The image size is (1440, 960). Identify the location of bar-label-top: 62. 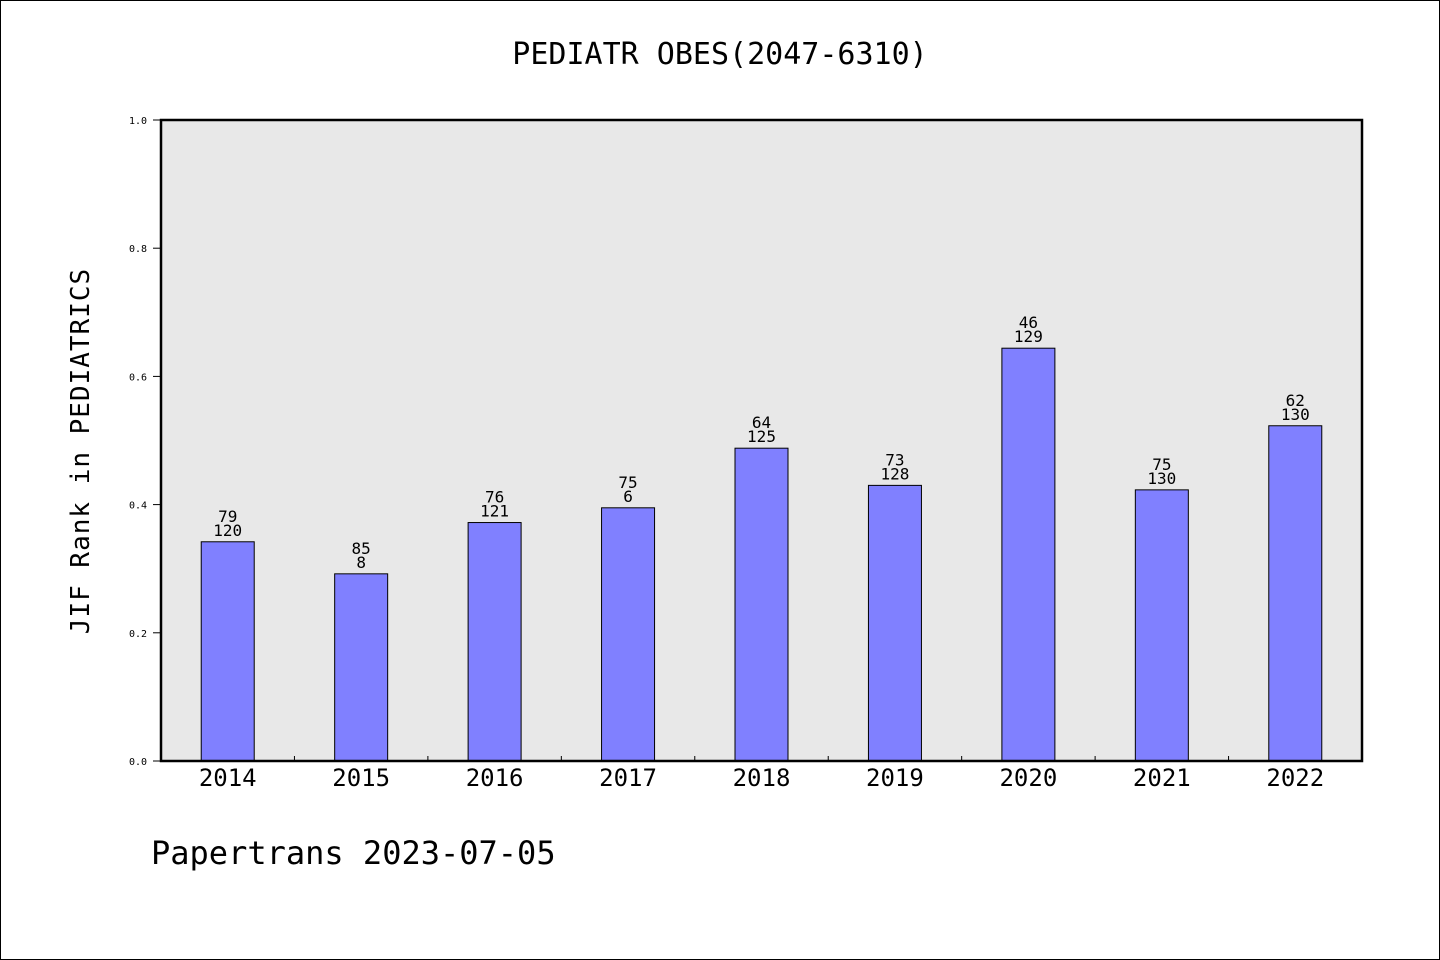
(1295, 400).